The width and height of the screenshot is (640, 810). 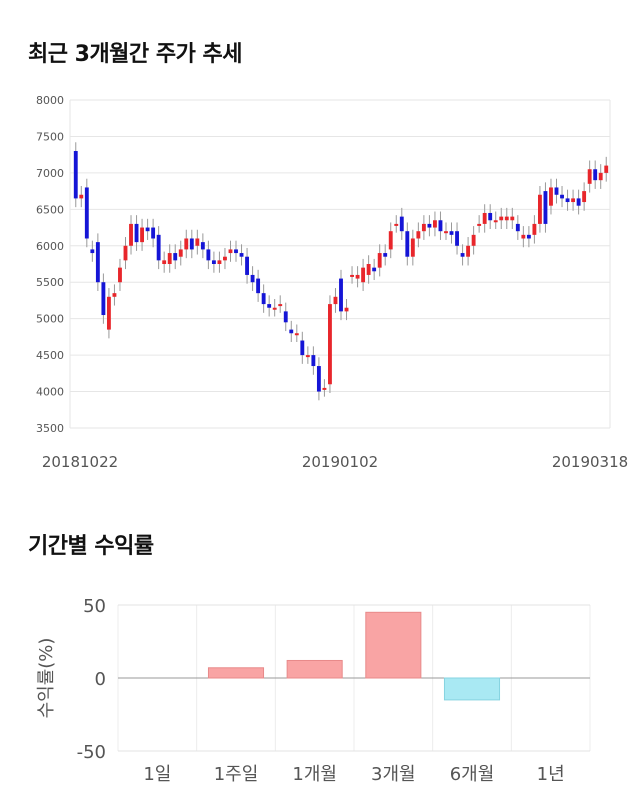 What do you see at coordinates (314, 774) in the screenshot?
I see `returns-x-tick: 1개월` at bounding box center [314, 774].